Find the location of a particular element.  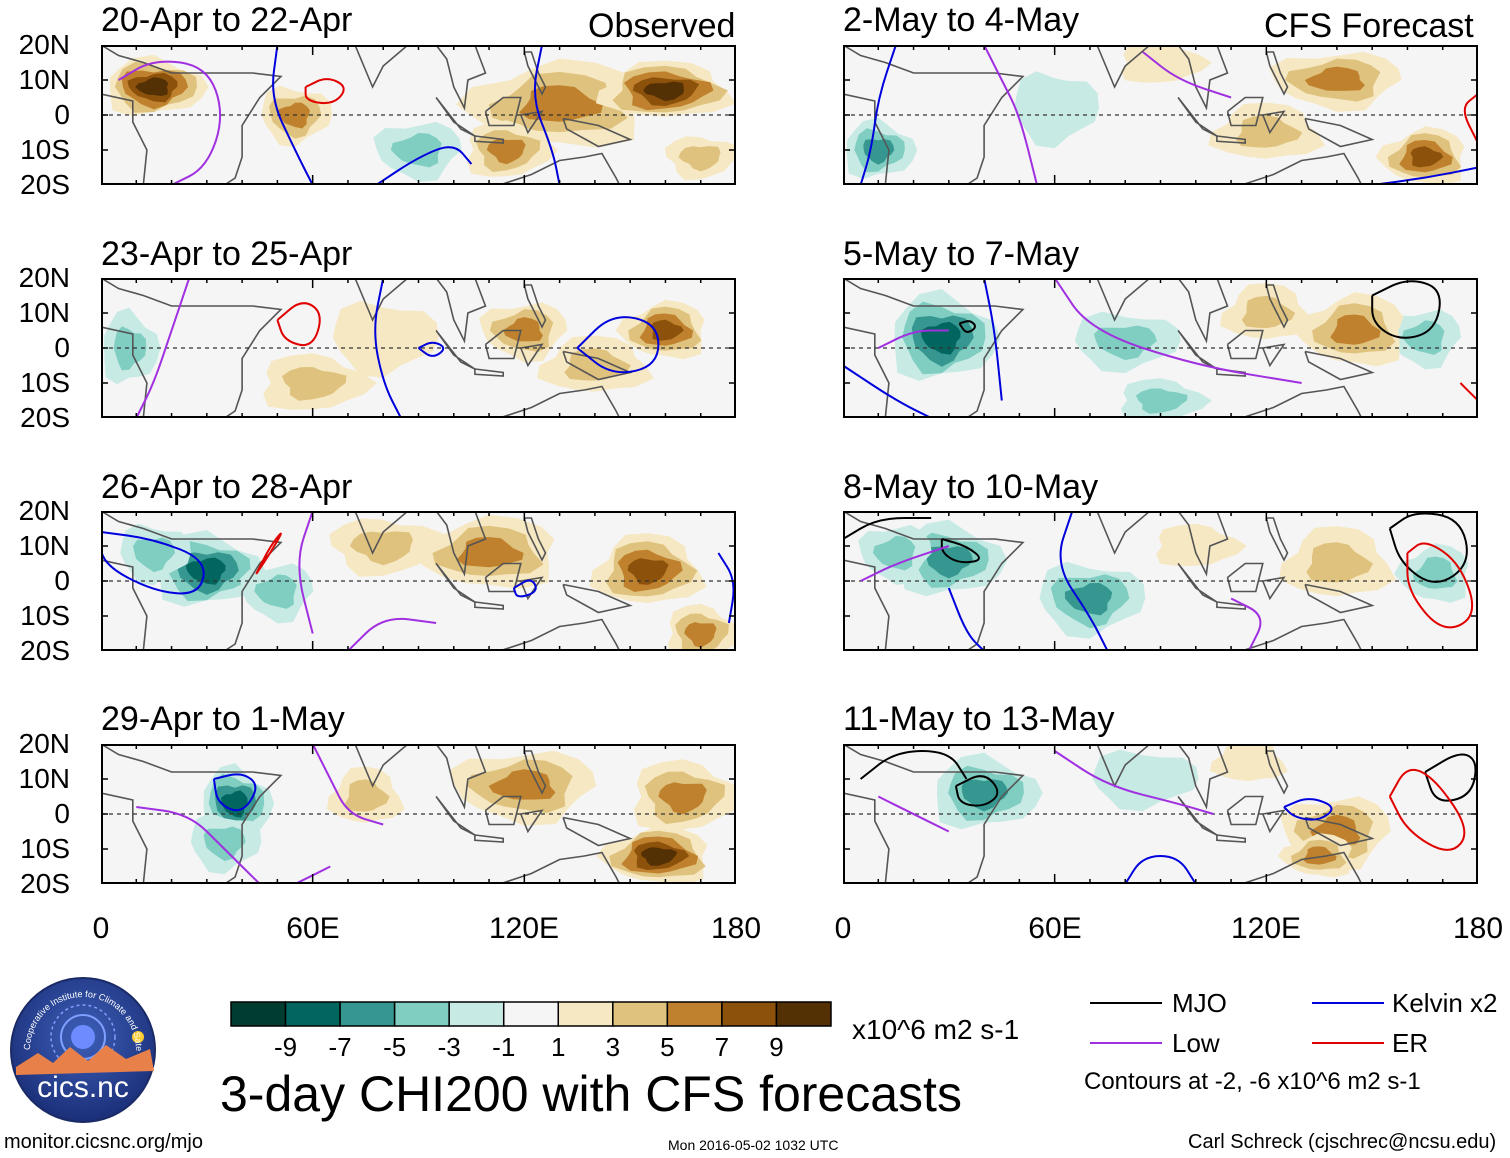

panel-title: 29-Apr to 1-May is located at coordinates (223, 719).